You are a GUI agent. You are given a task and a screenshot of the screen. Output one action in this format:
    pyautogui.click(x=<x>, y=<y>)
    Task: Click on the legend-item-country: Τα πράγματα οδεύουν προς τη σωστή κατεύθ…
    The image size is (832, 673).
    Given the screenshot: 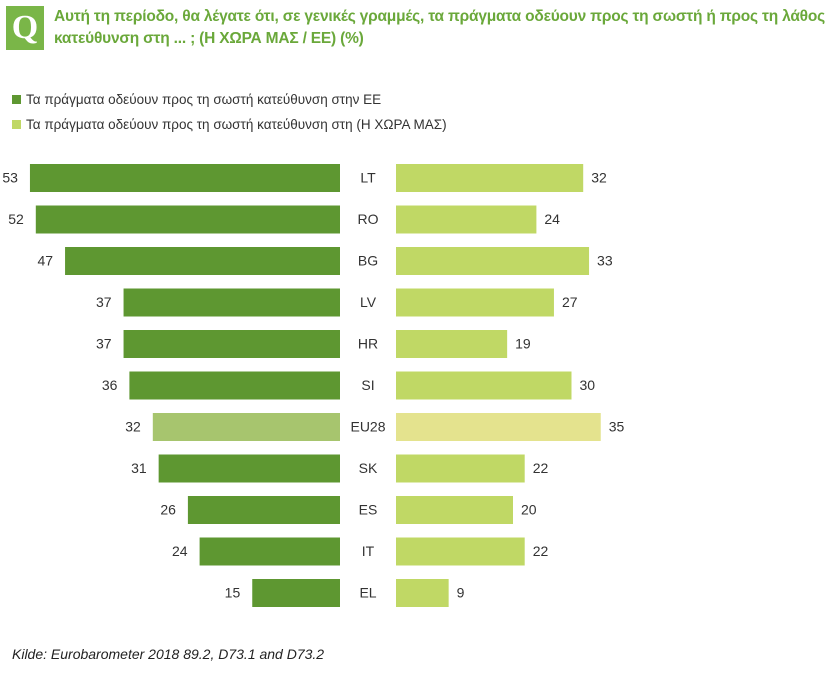 What is the action you would take?
    pyautogui.click(x=229, y=124)
    